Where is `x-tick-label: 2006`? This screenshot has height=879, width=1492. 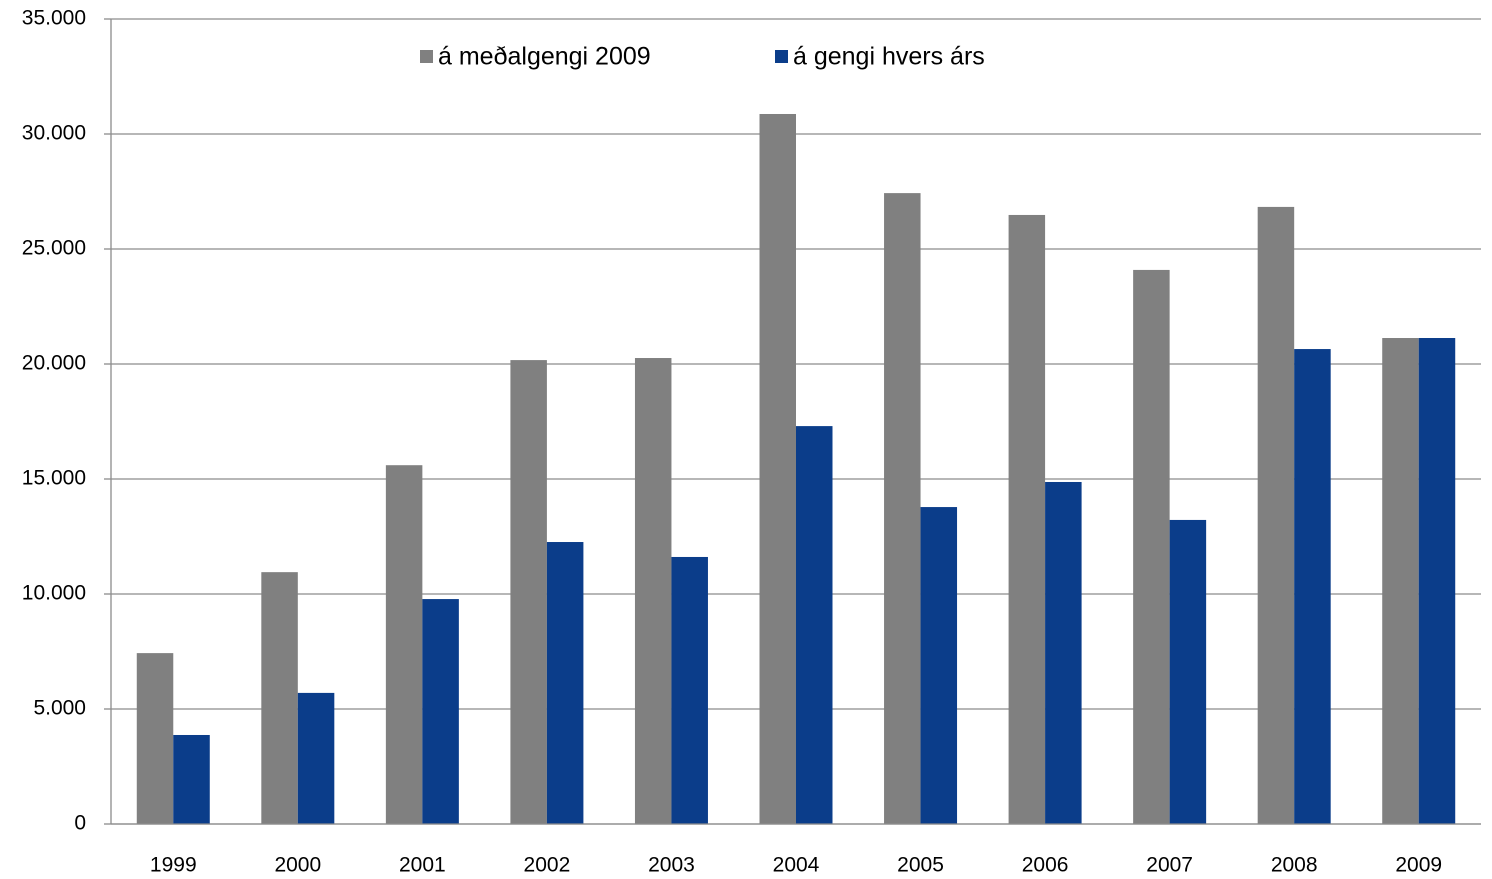 x-tick-label: 2006 is located at coordinates (1045, 865).